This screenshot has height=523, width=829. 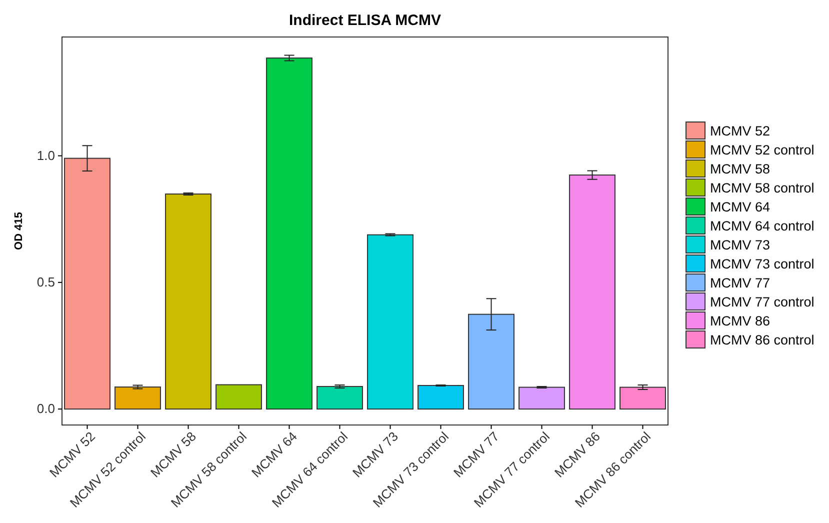 What do you see at coordinates (740, 283) in the screenshot?
I see `legend-label: MCMV 77` at bounding box center [740, 283].